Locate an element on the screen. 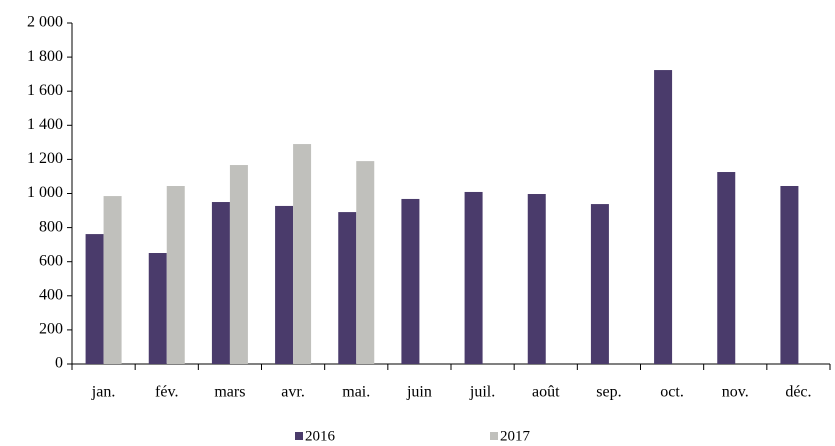 The width and height of the screenshot is (835, 446). x-tick-label: mai. is located at coordinates (356, 392).